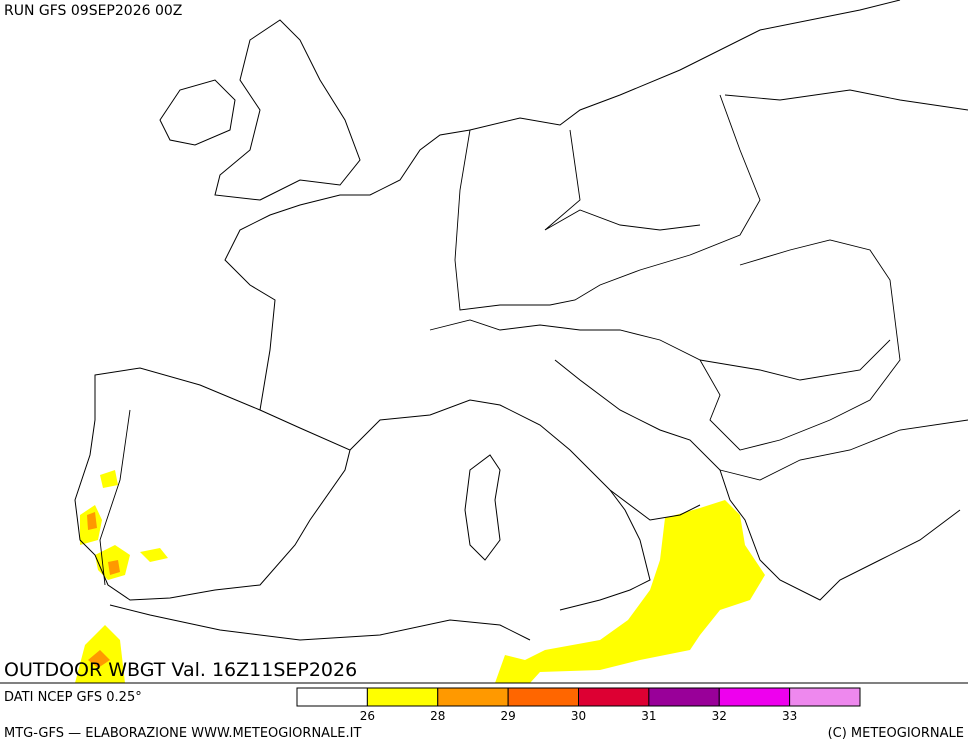 The width and height of the screenshot is (968, 745). I want to click on legend-threshold: 32, so click(719, 716).